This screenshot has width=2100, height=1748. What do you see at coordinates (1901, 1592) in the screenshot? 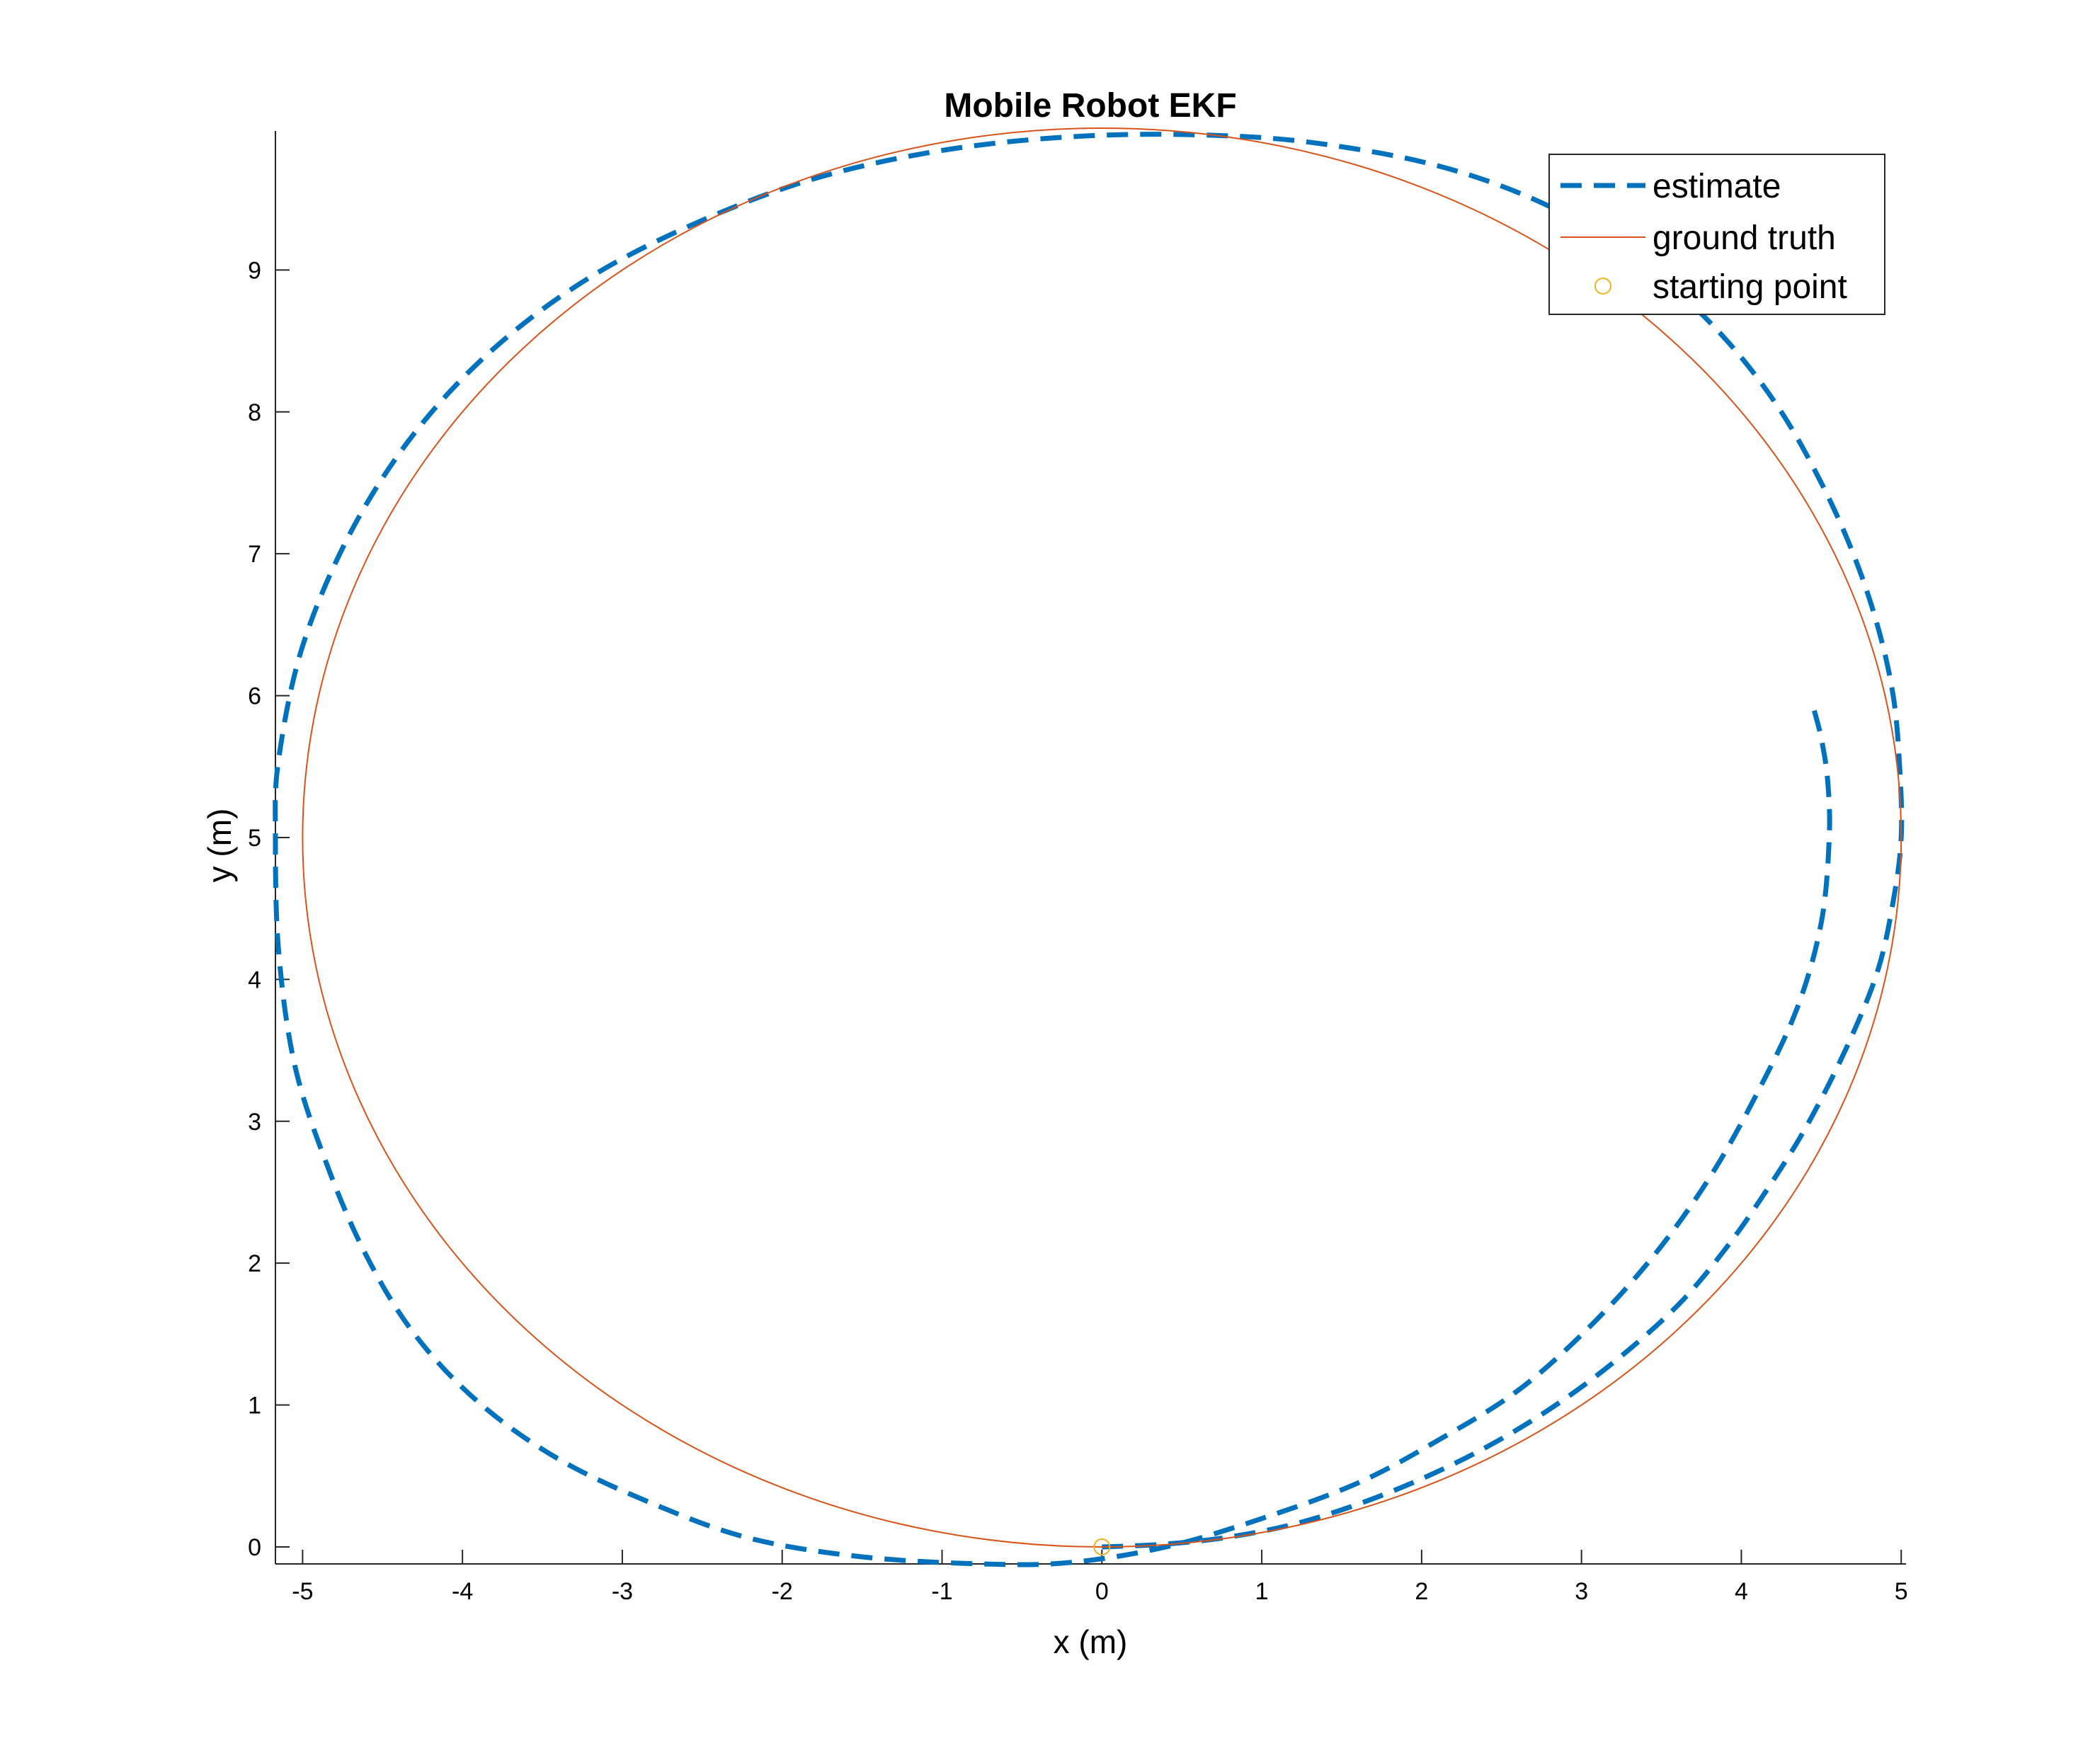
I see `x-tick-label: 5` at bounding box center [1901, 1592].